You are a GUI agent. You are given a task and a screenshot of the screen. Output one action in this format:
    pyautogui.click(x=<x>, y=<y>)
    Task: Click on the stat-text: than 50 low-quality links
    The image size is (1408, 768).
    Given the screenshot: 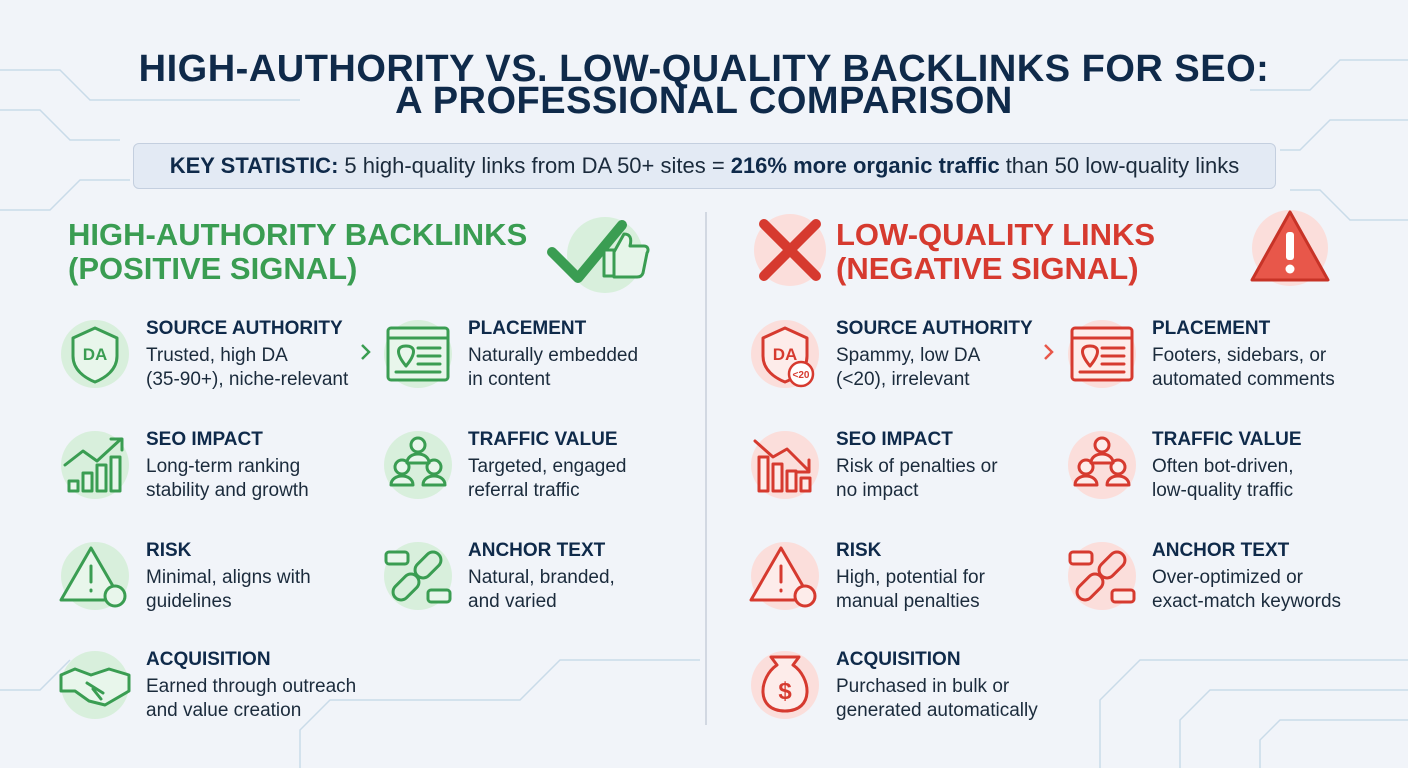 What is the action you would take?
    pyautogui.click(x=1122, y=165)
    